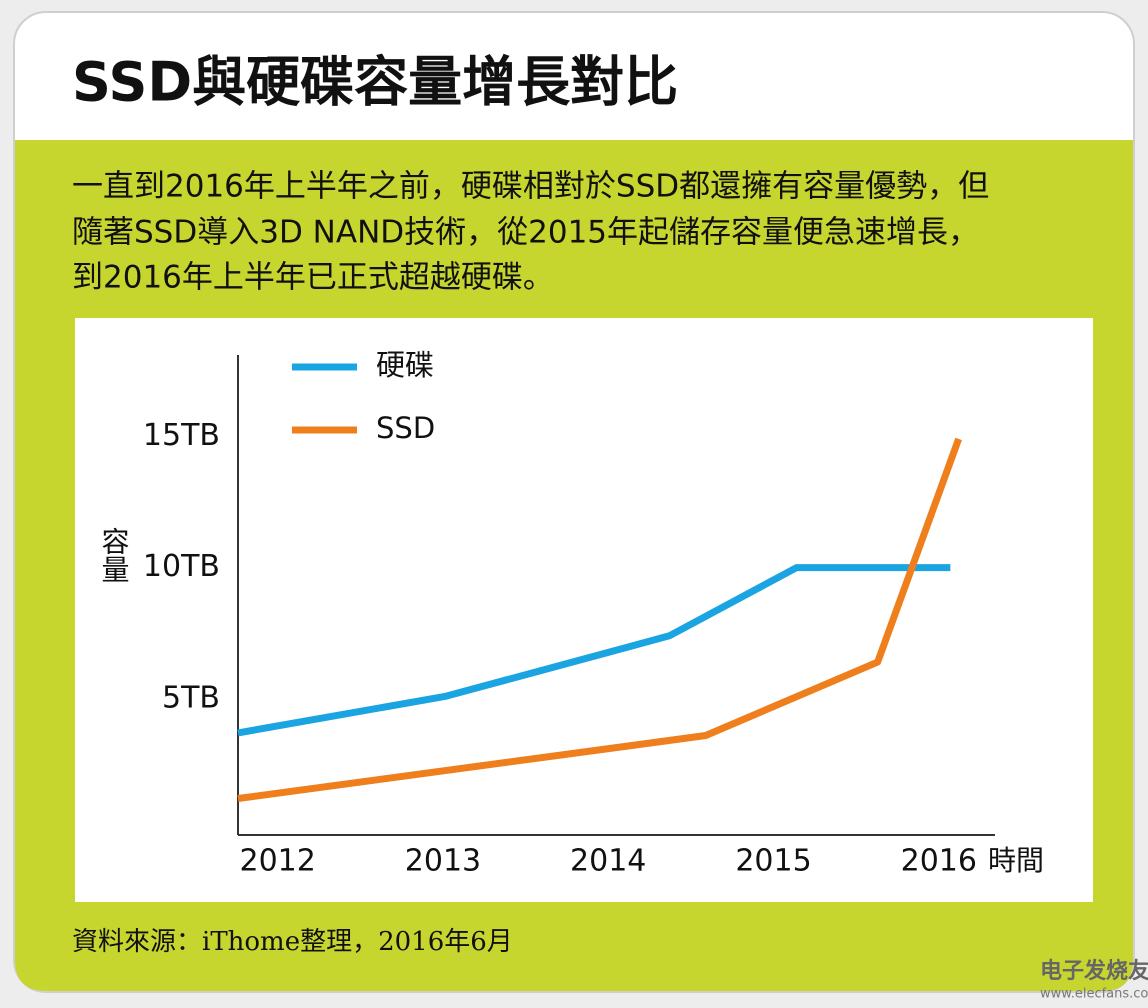 The image size is (1148, 1008). I want to click on y-tick-label: 10TB, so click(181, 566).